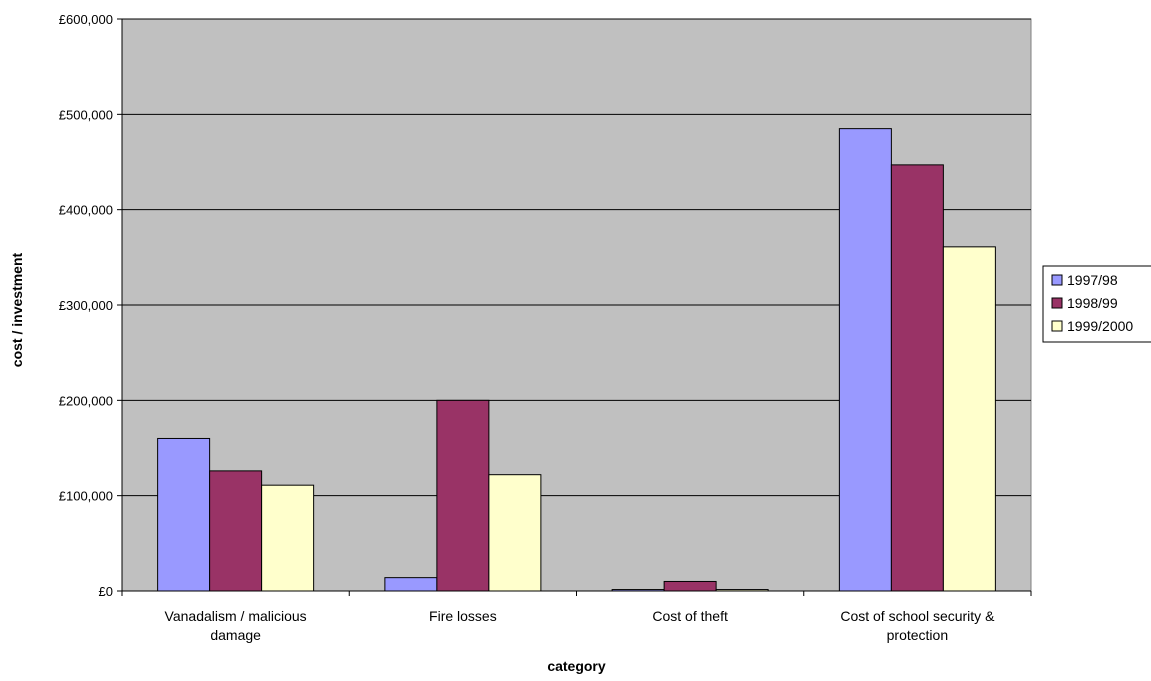 This screenshot has height=681, width=1151. I want to click on x-tick-label: Fire losses, so click(463, 616).